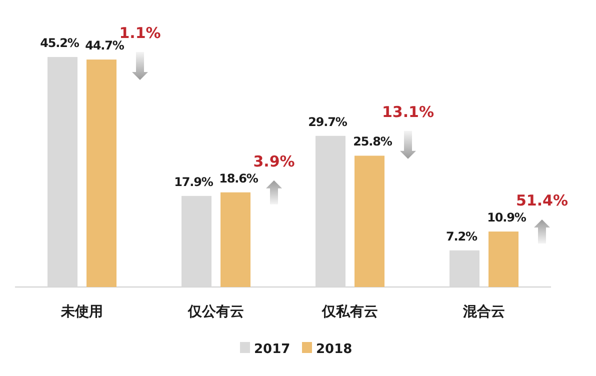 The image size is (596, 376). I want to click on x-tick-label: 仅公有云, so click(215, 312).